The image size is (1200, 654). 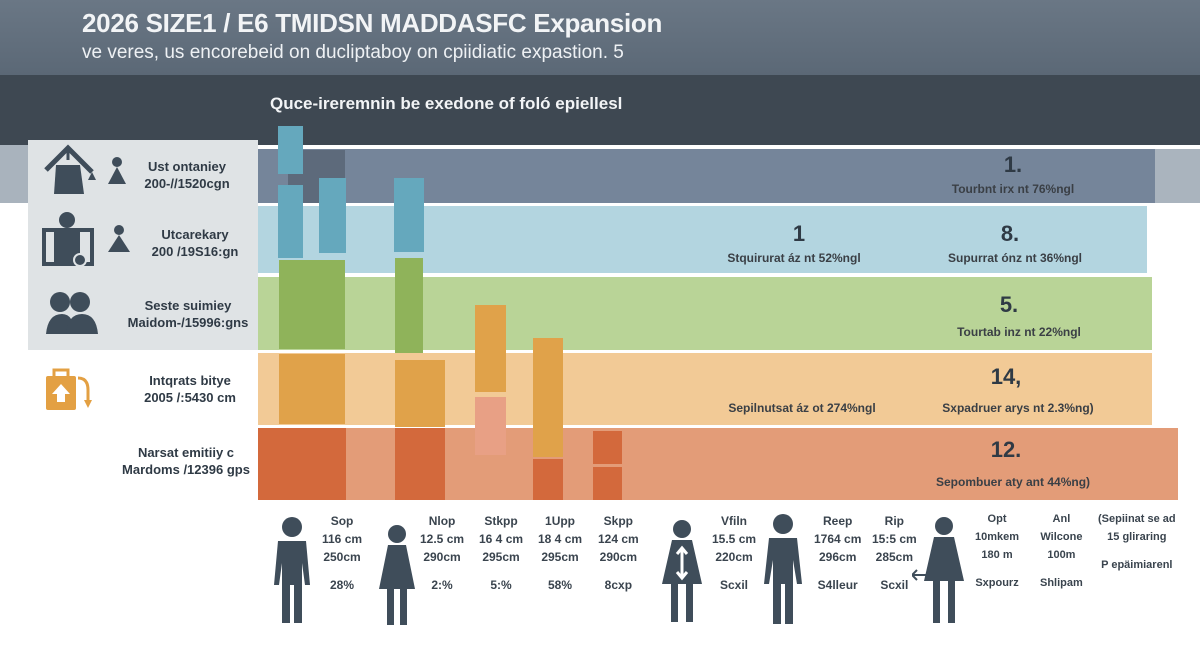 I want to click on stat-column: Nlop 12.5 cm 290cm 2:%, so click(x=442, y=553).